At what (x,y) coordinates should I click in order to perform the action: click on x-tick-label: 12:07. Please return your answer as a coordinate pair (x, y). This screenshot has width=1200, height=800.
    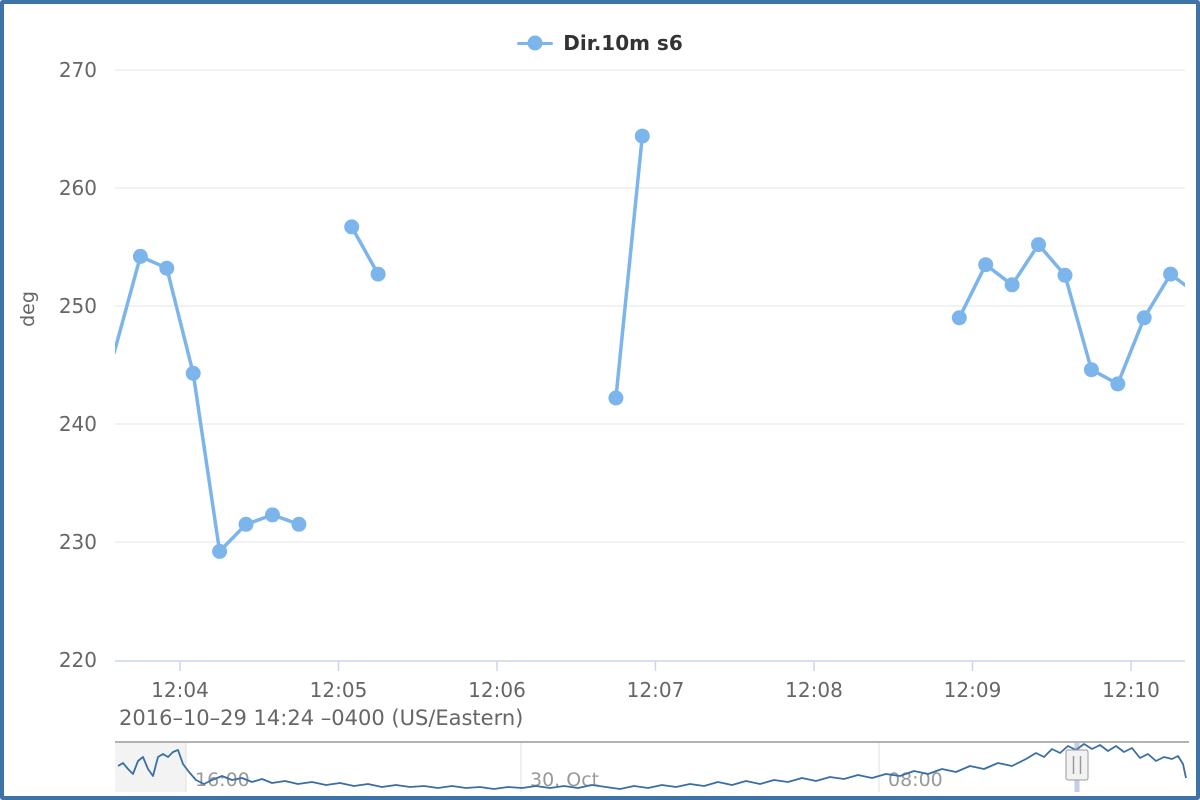
    Looking at the image, I should click on (656, 690).